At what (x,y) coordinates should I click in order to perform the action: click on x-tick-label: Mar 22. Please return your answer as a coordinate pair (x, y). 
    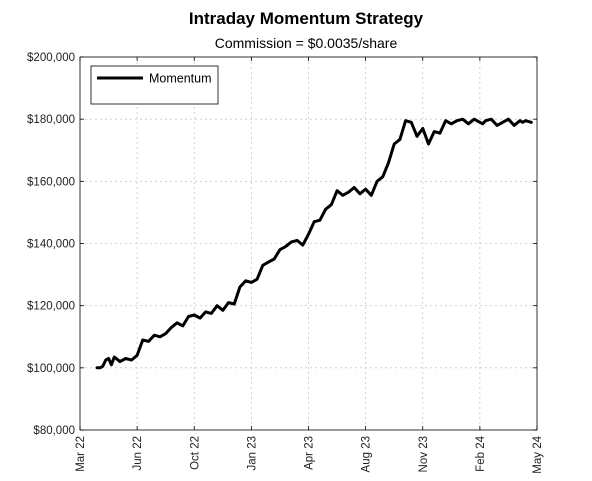
    Looking at the image, I should click on (81, 454).